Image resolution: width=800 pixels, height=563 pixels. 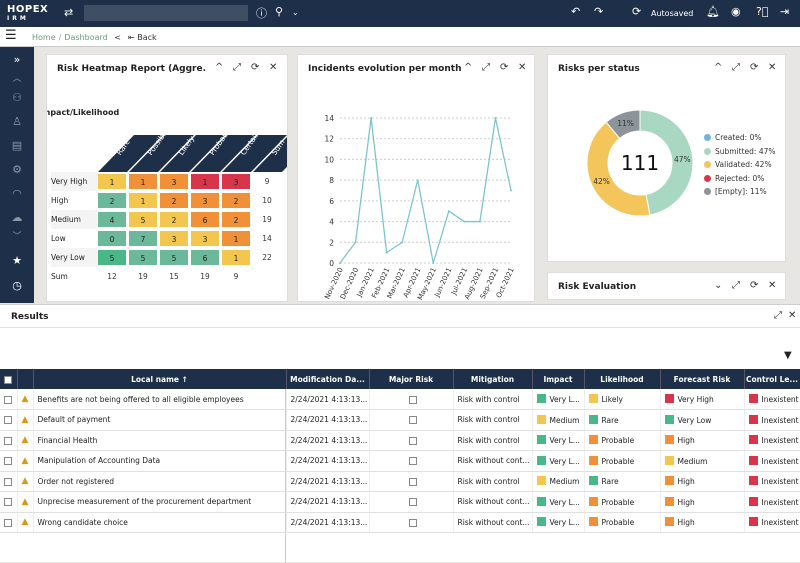 What do you see at coordinates (622, 379) in the screenshot?
I see `column-header: Likelihood` at bounding box center [622, 379].